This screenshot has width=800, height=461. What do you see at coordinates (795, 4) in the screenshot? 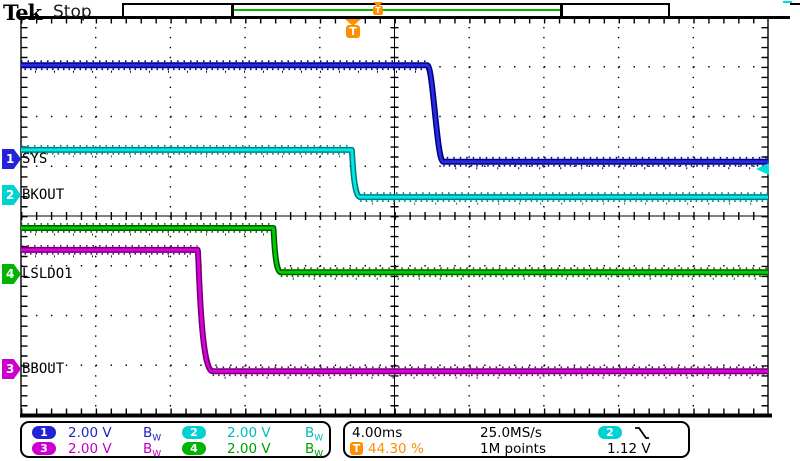
I see `corner-indicator-black` at bounding box center [795, 4].